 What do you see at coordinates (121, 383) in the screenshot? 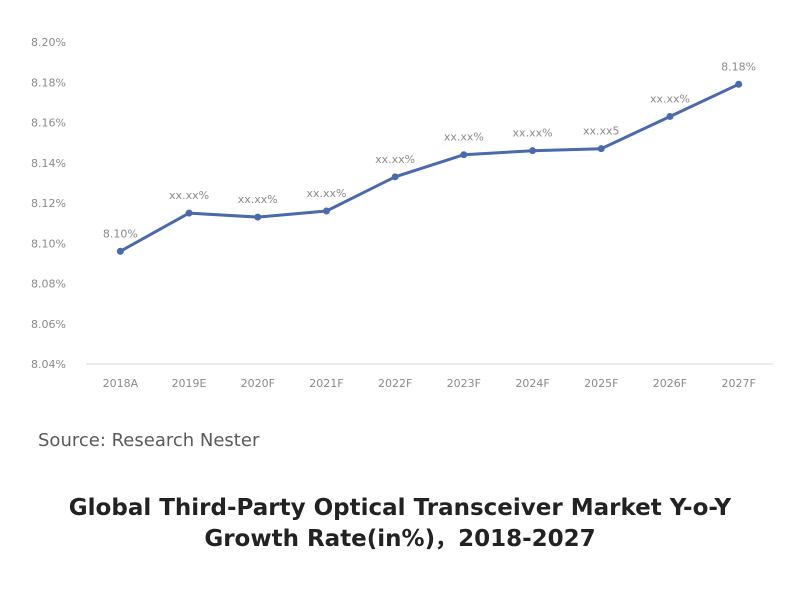
I see `x-tick-label: 2018A` at bounding box center [121, 383].